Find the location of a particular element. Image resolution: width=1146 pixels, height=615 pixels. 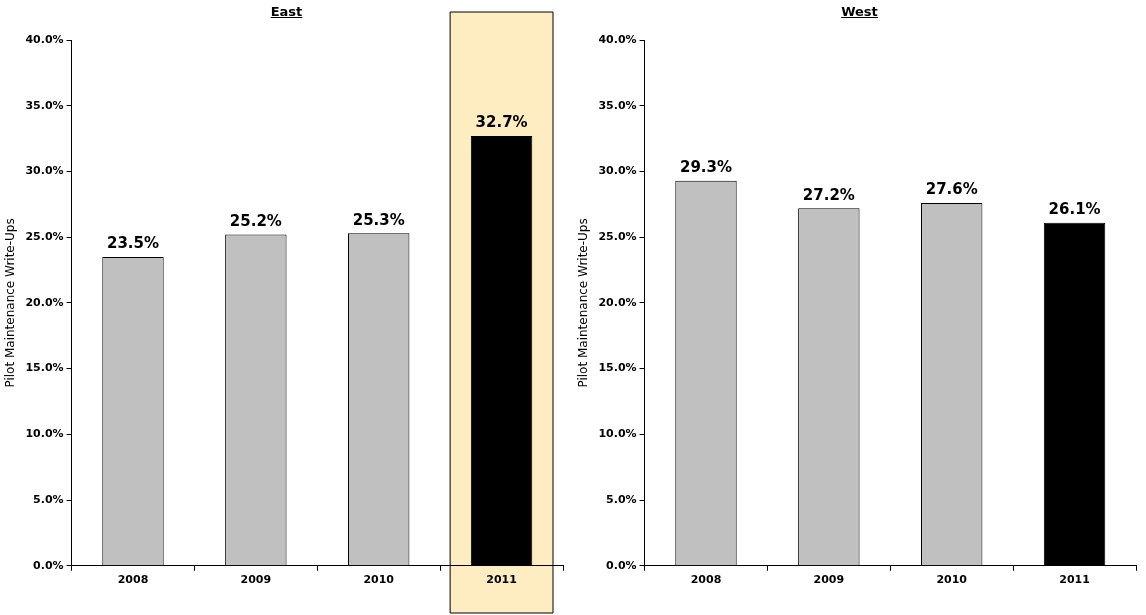

chart-title: East is located at coordinates (286, 11).